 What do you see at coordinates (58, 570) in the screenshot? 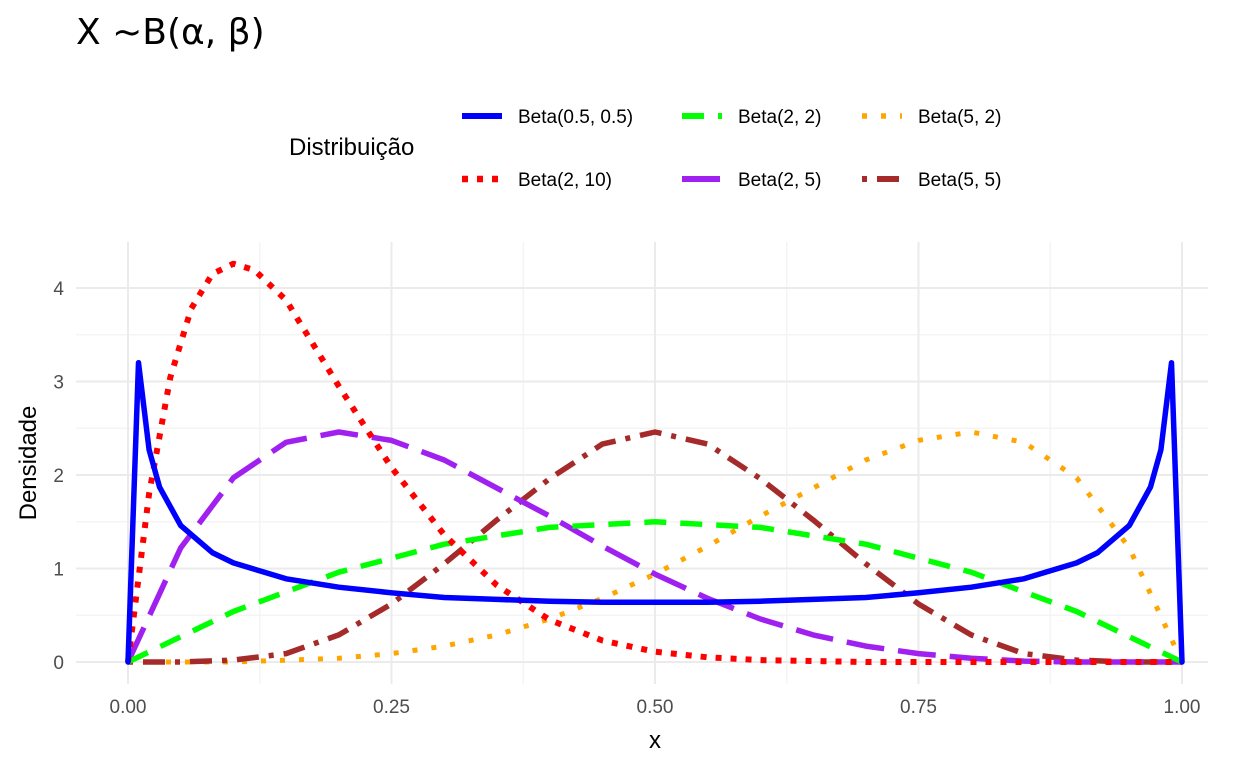
I see `y-tick-label: 1` at bounding box center [58, 570].